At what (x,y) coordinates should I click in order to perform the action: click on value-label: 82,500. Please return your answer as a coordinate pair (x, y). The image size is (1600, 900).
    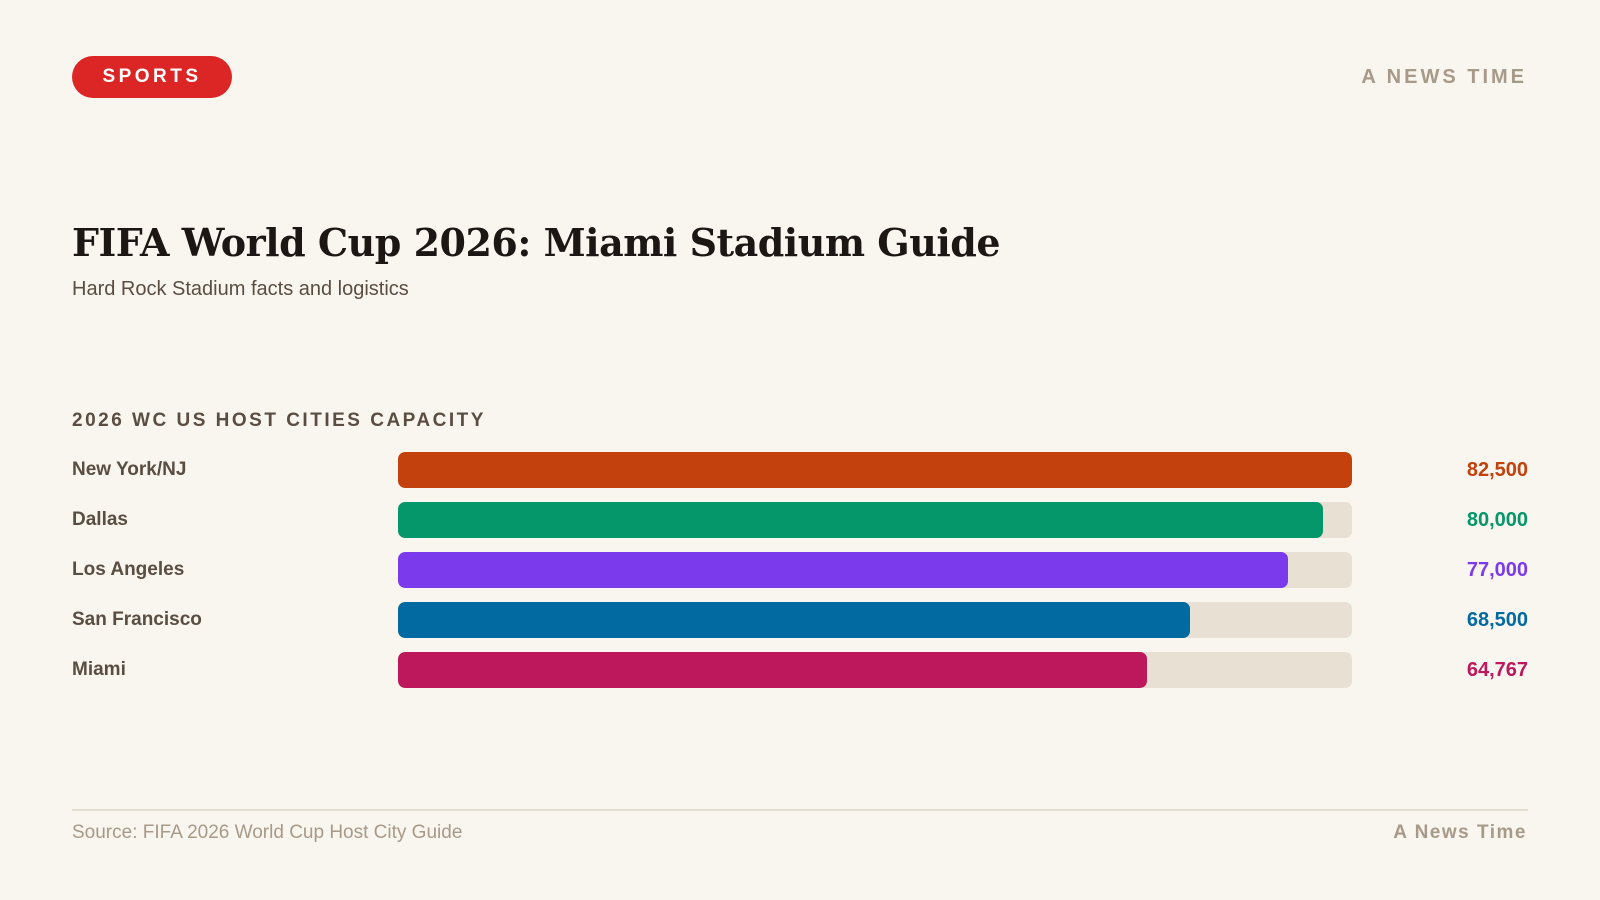
    Looking at the image, I should click on (1497, 470).